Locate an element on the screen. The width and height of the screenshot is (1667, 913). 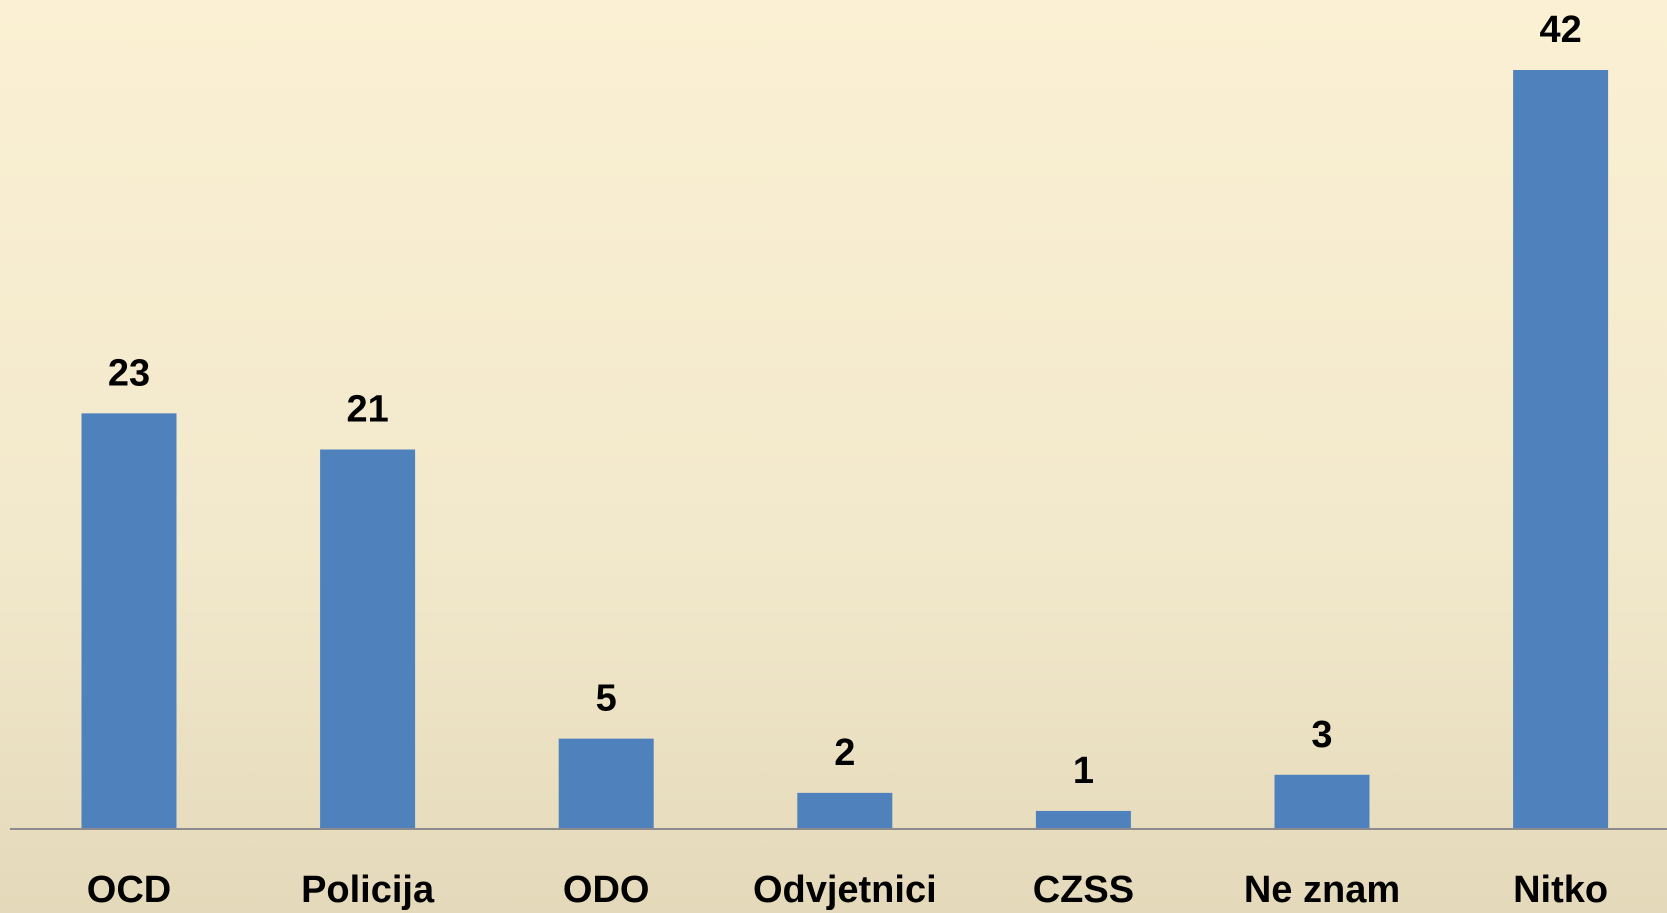
data-label: 23 is located at coordinates (129, 373).